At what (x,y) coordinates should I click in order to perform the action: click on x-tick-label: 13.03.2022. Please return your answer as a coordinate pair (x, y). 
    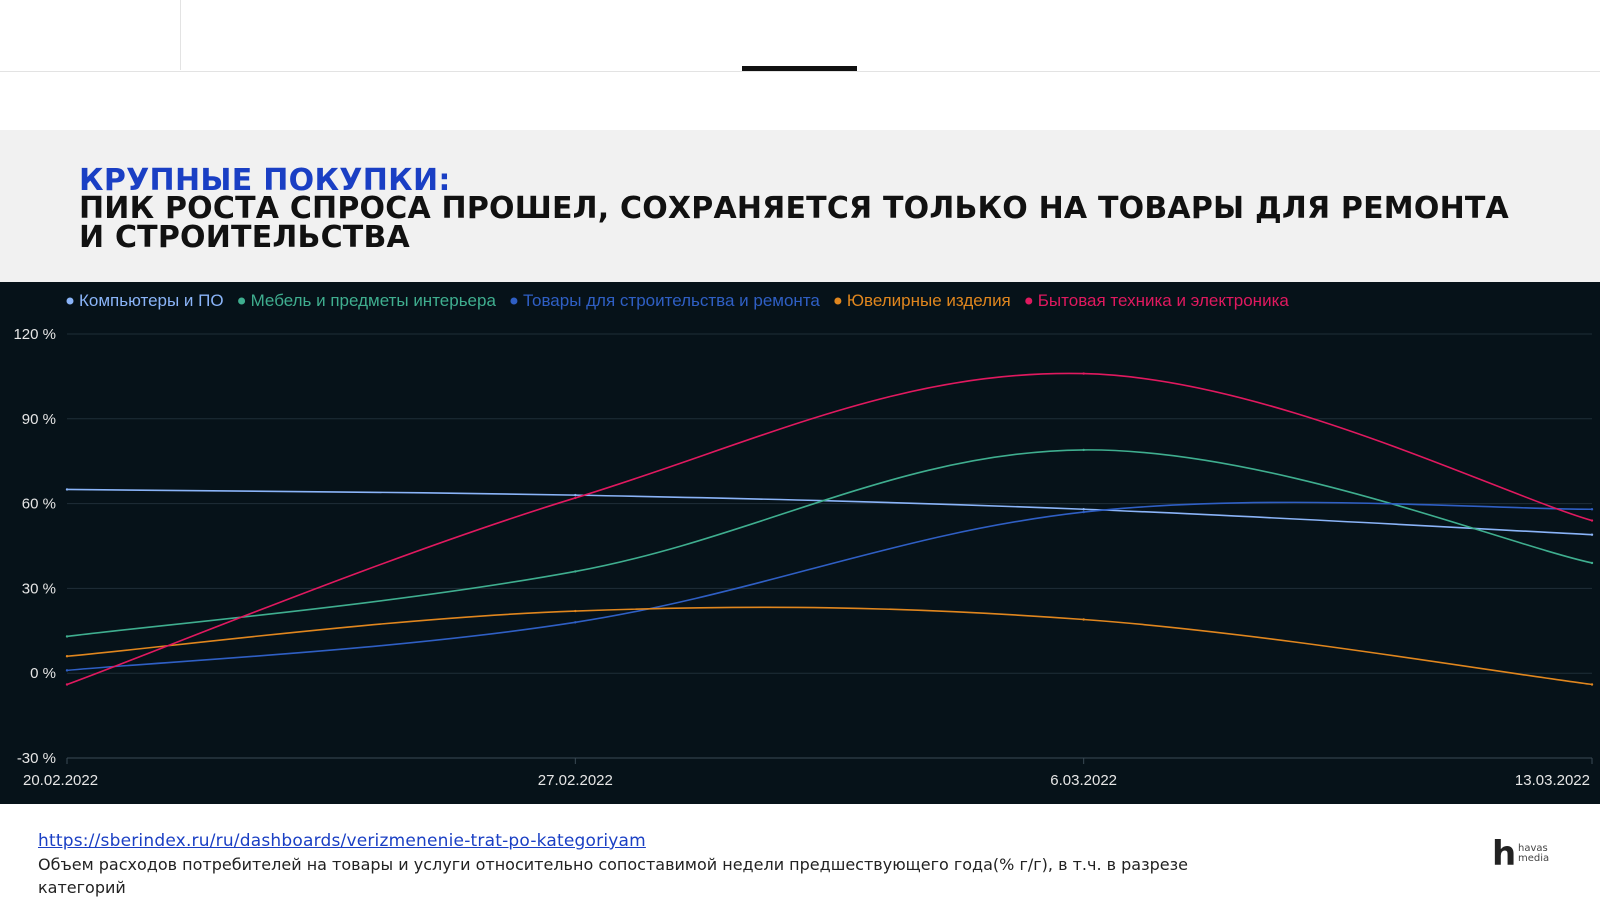
    Looking at the image, I should click on (1552, 780).